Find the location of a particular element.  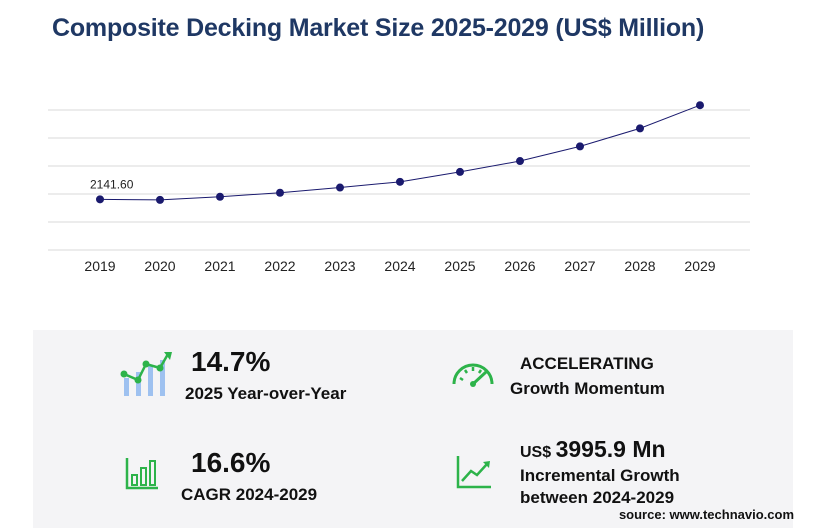

source-note: source: www.technavio.com is located at coordinates (706, 514).